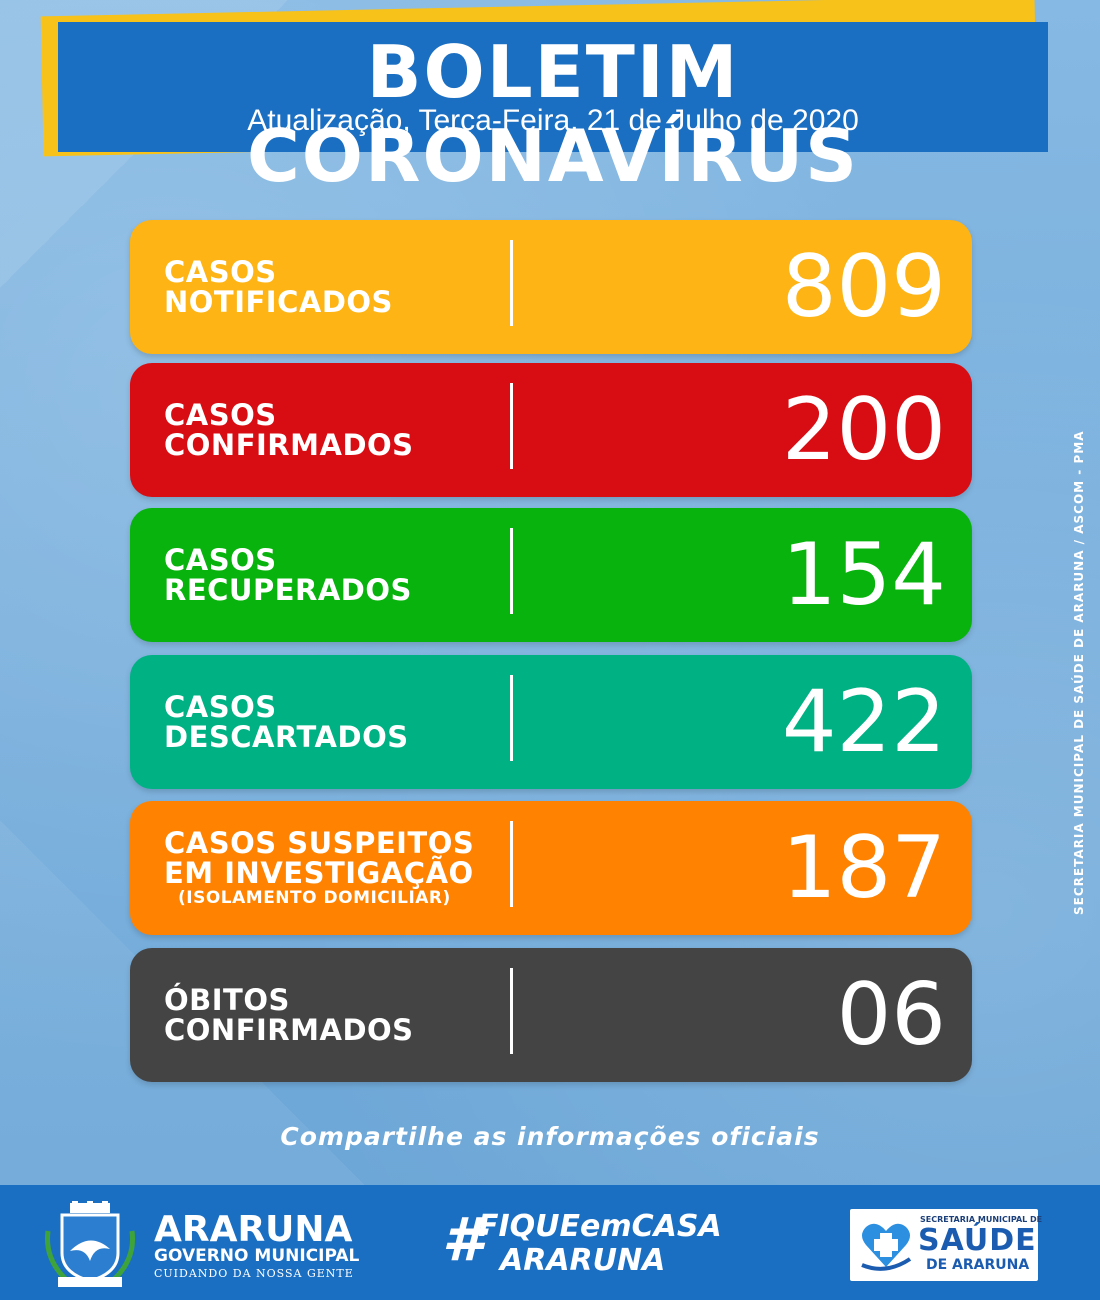  Describe the element at coordinates (863, 430) in the screenshot. I see `card-value: 200` at that location.